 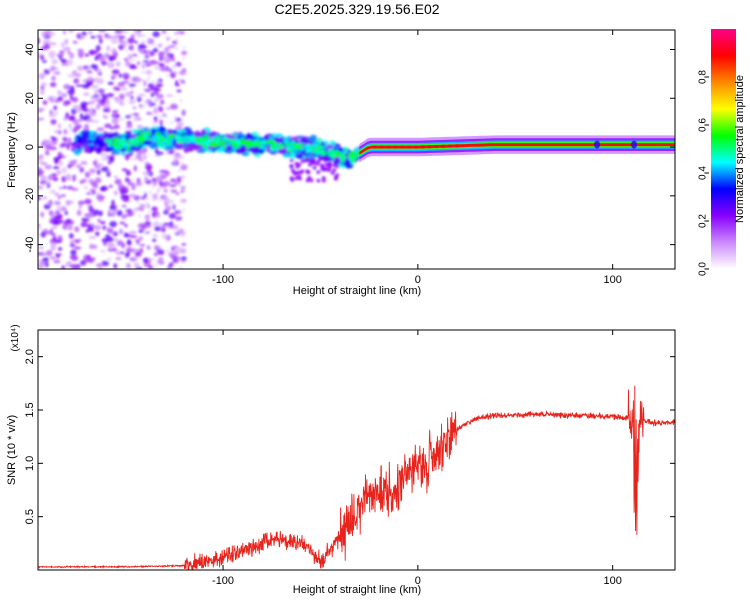 What do you see at coordinates (12, 450) in the screenshot?
I see `snr-y-label: SNR (10 * v/v)` at bounding box center [12, 450].